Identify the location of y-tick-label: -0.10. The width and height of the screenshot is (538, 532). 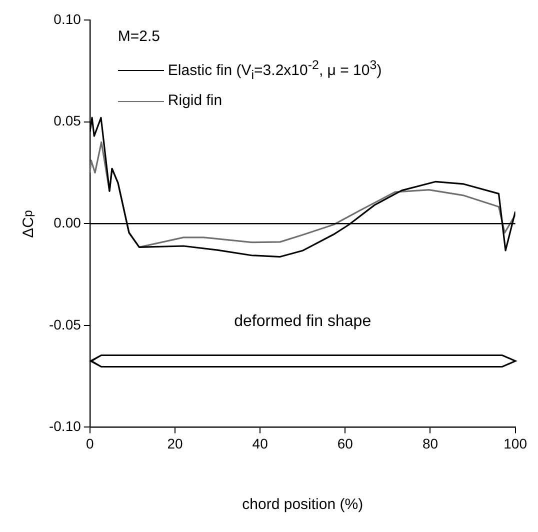
(65, 426).